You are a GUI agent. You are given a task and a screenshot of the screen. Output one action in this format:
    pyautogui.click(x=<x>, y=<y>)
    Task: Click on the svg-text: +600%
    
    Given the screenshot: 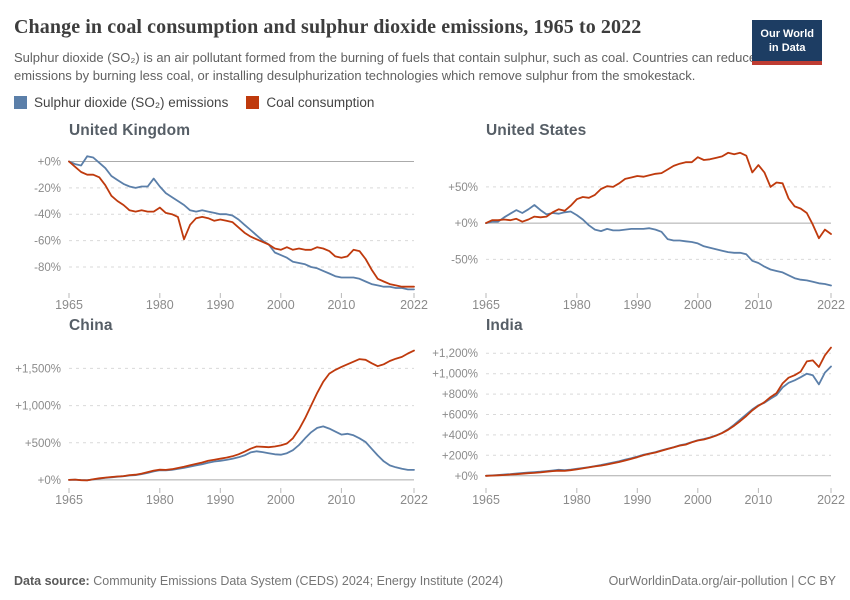 What is the action you would take?
    pyautogui.click(x=460, y=416)
    